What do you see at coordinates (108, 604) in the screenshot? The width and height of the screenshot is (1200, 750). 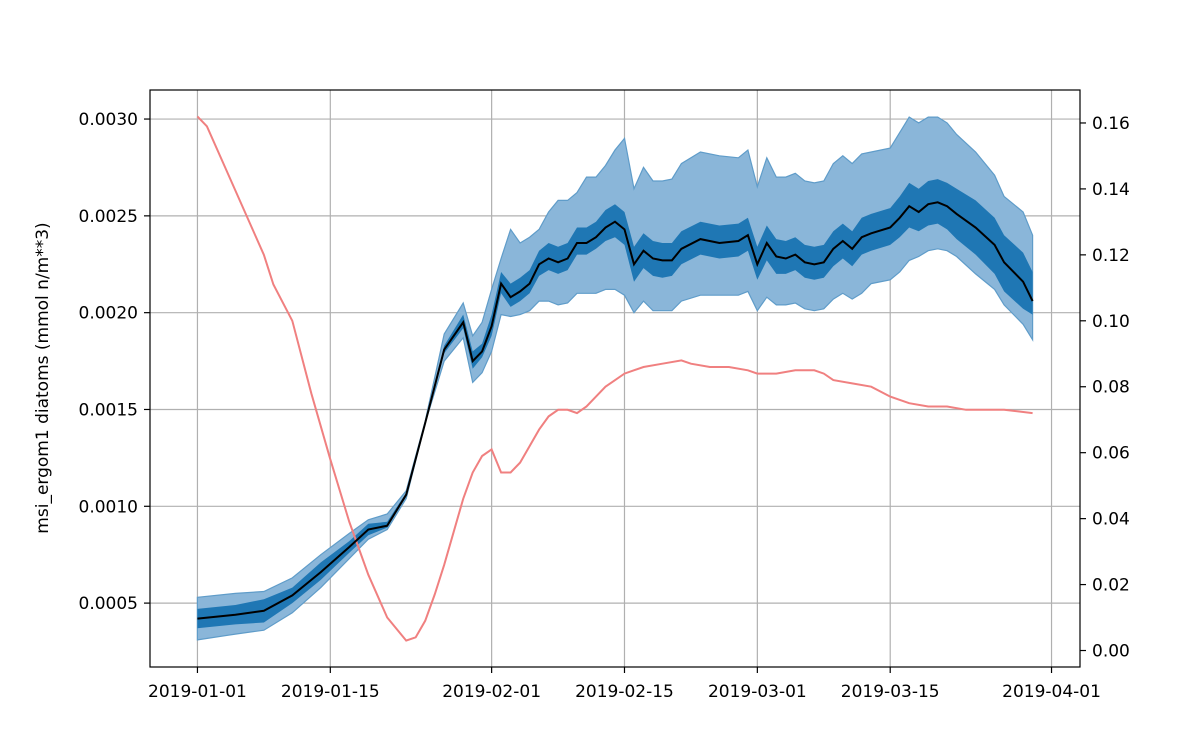 I see `y-tick-label: 0.0005` at bounding box center [108, 604].